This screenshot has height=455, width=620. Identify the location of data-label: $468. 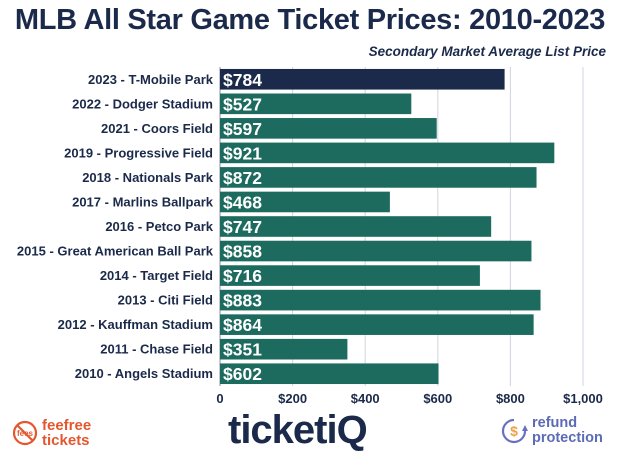
(242, 202).